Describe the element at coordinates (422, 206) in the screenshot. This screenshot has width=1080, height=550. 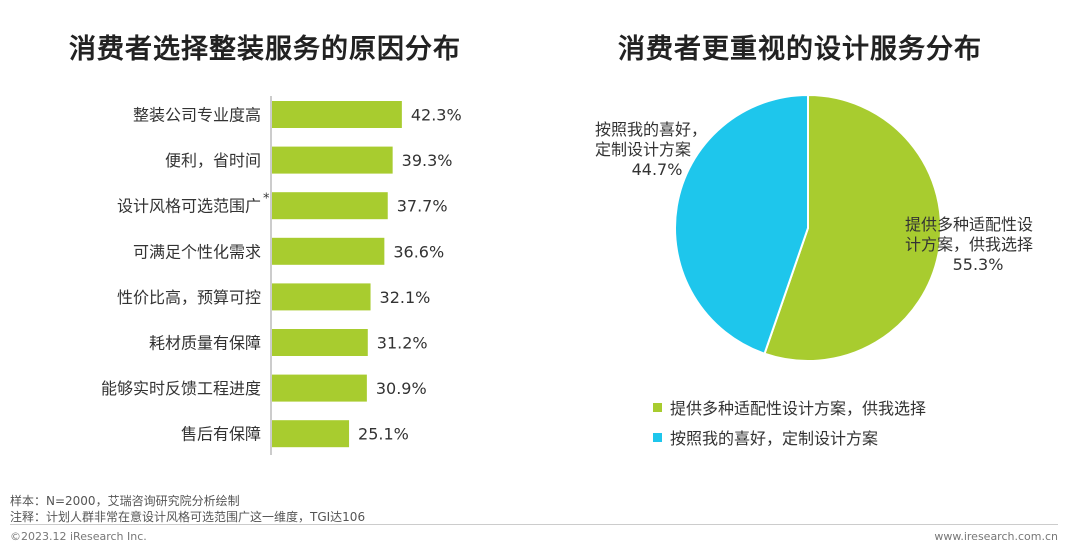
I see `value-label: 37.7%` at that location.